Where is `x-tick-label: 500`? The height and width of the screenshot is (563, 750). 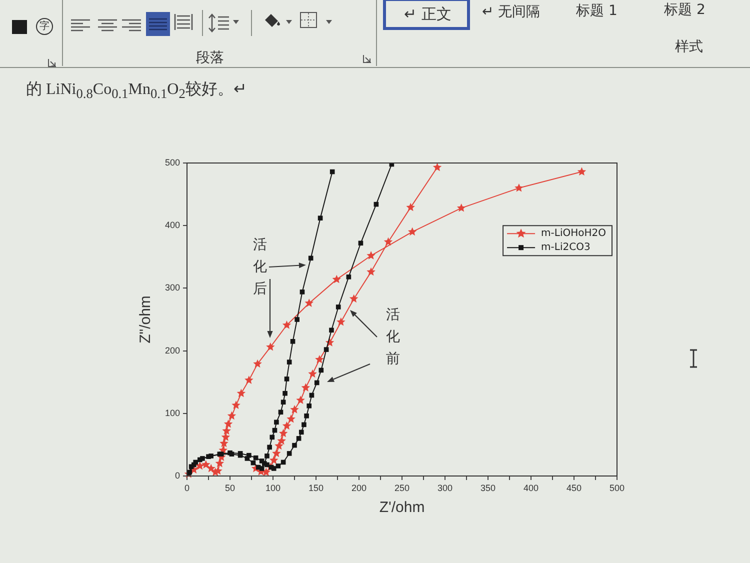
x-tick-label: 500 is located at coordinates (617, 487).